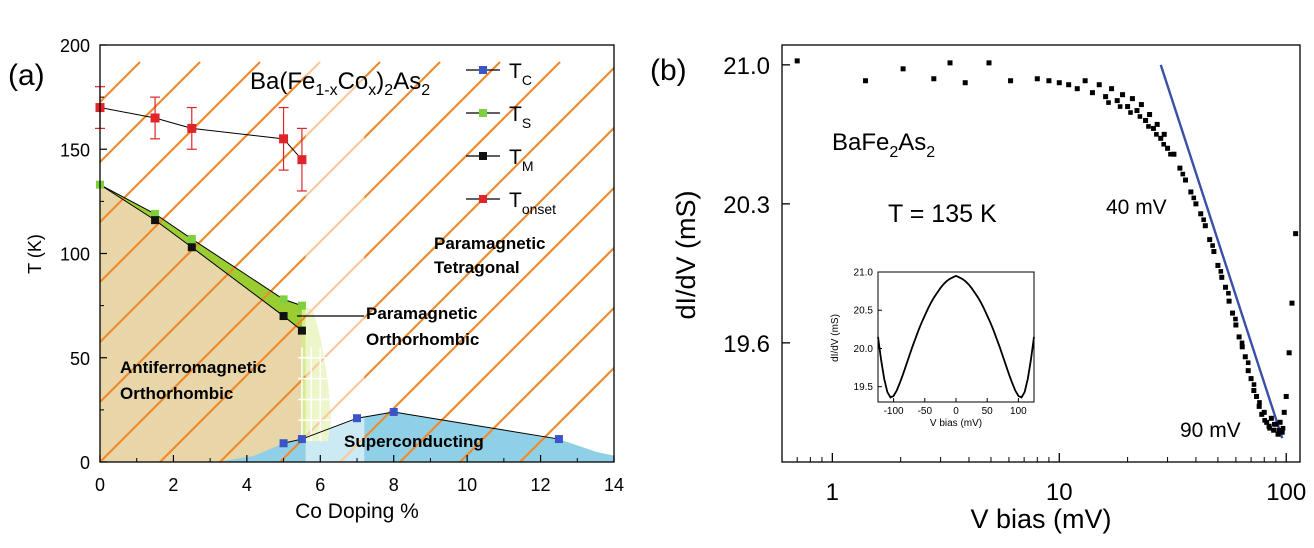 Image resolution: width=1314 pixels, height=548 pixels. I want to click on afm-region-fill, so click(201, 323).